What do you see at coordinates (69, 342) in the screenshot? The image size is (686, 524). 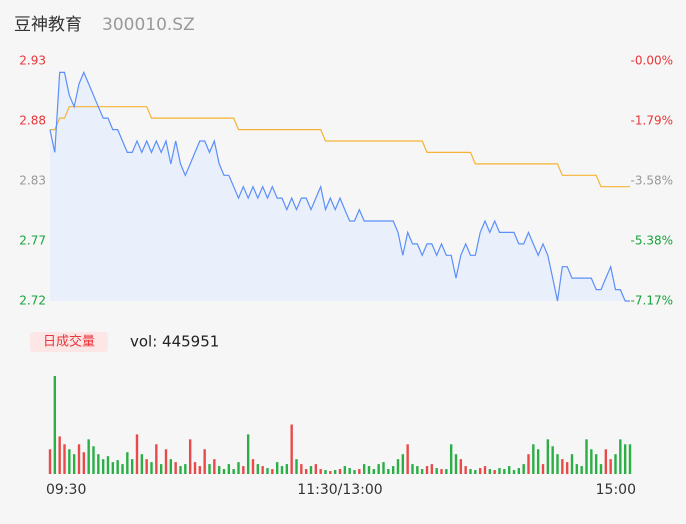 I see `volume-badge: 日成交量` at bounding box center [69, 342].